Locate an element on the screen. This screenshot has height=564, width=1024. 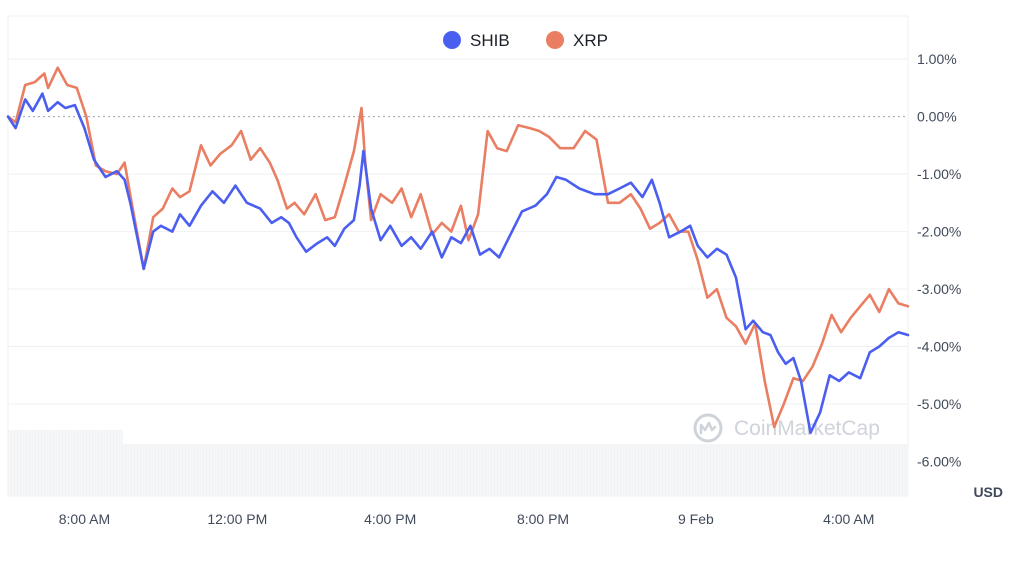
y-tick-label: -2.00% is located at coordinates (939, 232).